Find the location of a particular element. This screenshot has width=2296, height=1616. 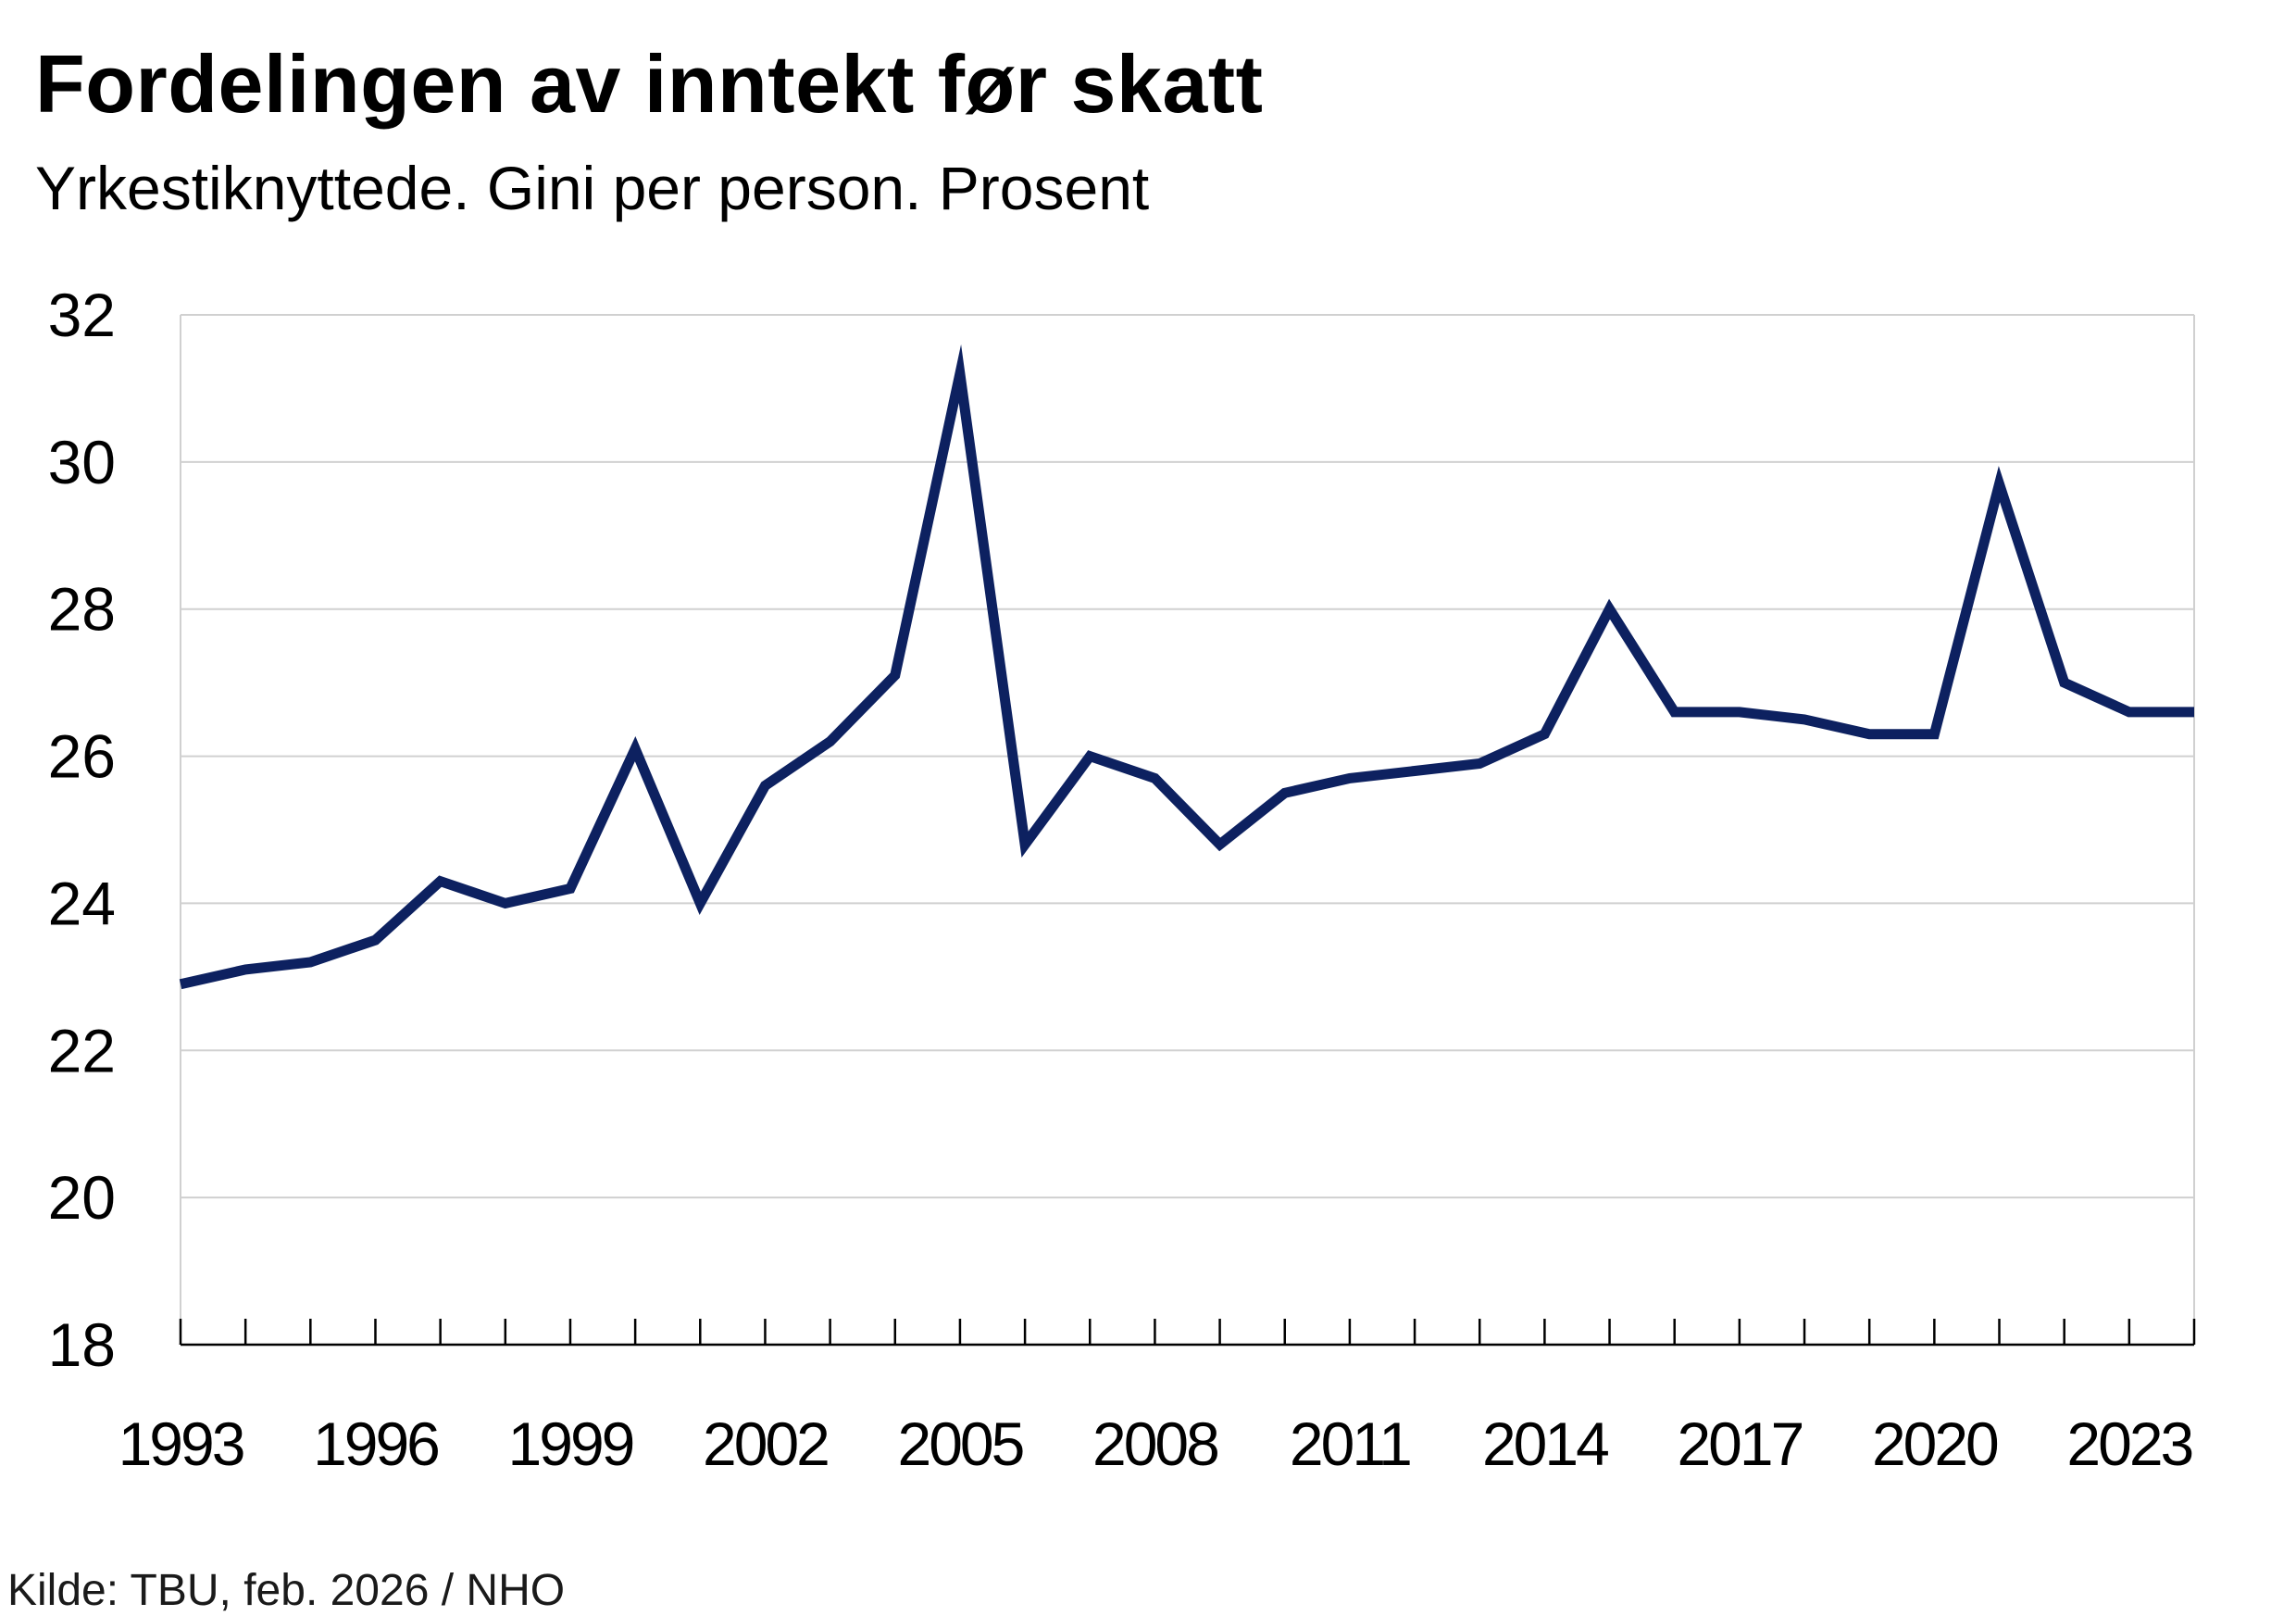

chart-title: Fordelingen av inntekt før skatt is located at coordinates (649, 84).